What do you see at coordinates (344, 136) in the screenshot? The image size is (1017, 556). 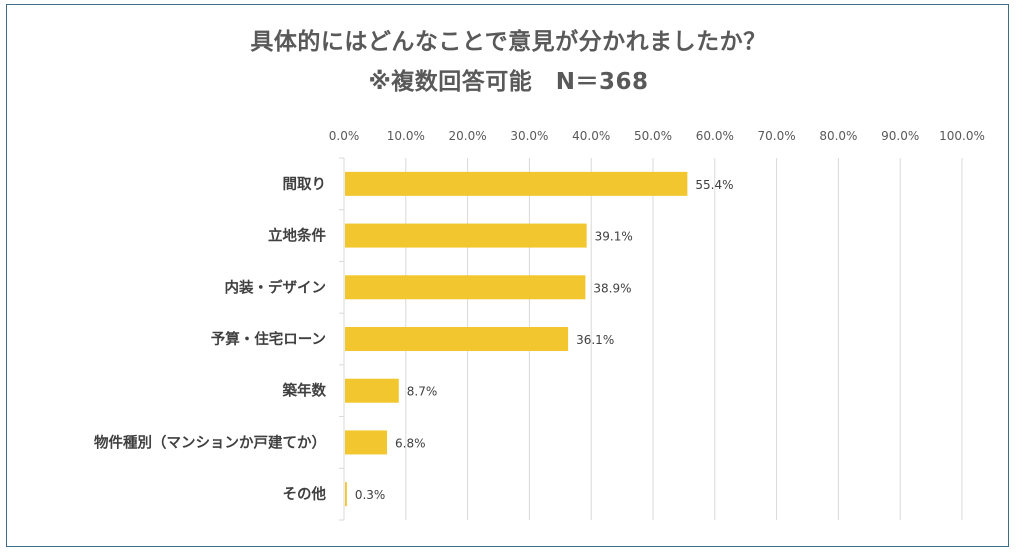 I see `x-tick-label: 0.0%` at bounding box center [344, 136].